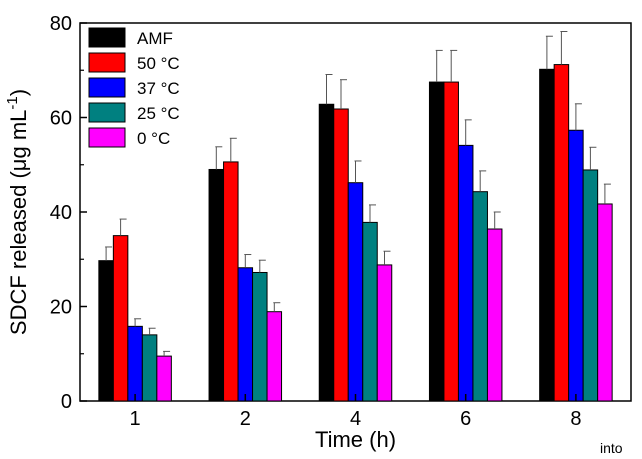 The width and height of the screenshot is (642, 459). What do you see at coordinates (575, 419) in the screenshot?
I see `x-tick-label: 8` at bounding box center [575, 419].